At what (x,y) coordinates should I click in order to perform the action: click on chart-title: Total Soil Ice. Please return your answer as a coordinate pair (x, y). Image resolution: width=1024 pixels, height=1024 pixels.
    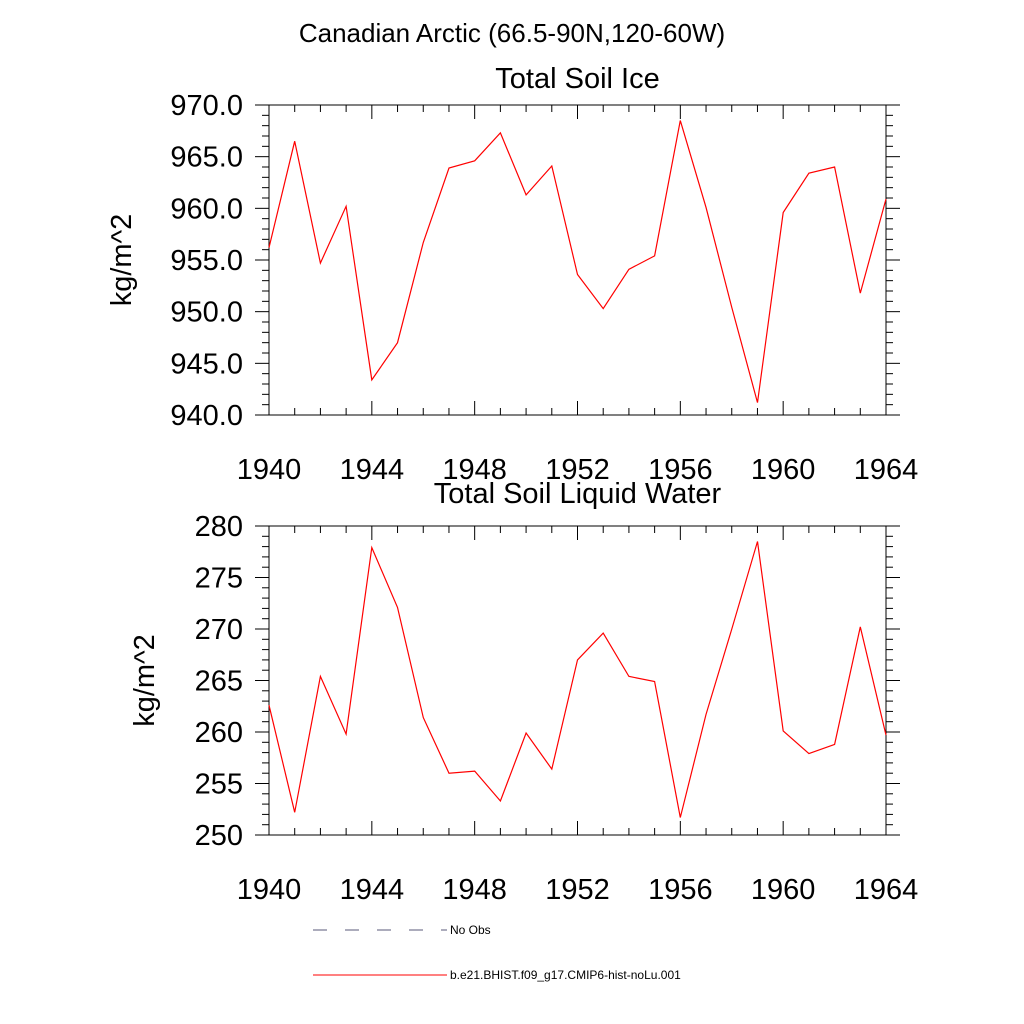
    Looking at the image, I should click on (577, 79).